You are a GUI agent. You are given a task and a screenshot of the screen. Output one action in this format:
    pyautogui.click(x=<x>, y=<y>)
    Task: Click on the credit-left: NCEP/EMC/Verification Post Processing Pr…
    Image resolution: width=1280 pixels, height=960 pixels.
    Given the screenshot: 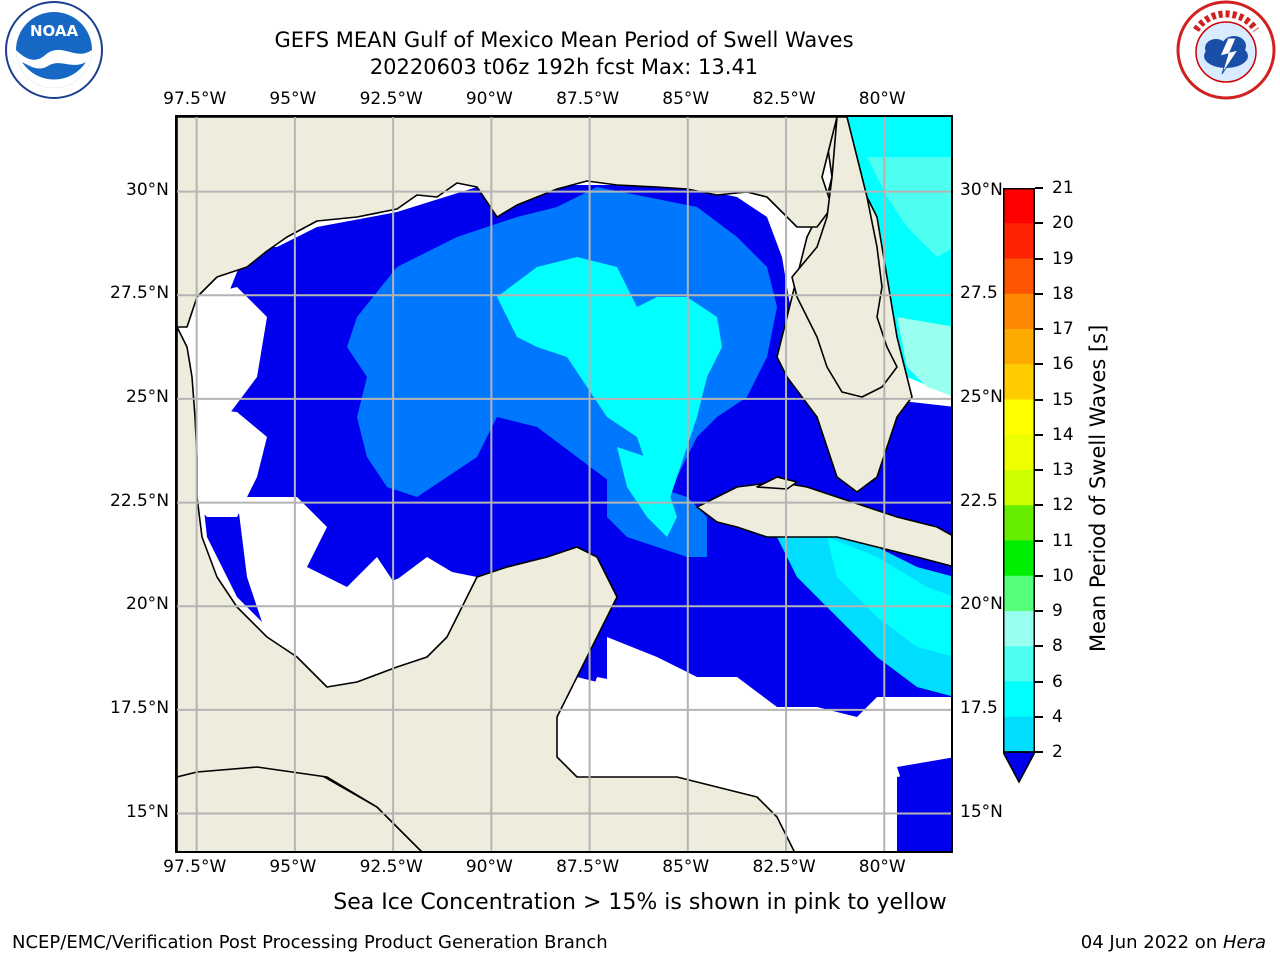 What is the action you would take?
    pyautogui.click(x=310, y=942)
    